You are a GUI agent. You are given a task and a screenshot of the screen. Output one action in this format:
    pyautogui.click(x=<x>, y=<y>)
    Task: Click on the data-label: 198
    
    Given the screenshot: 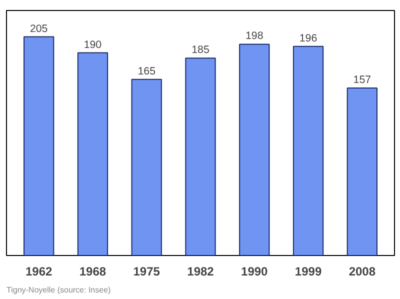 What is the action you would take?
    pyautogui.click(x=255, y=36)
    